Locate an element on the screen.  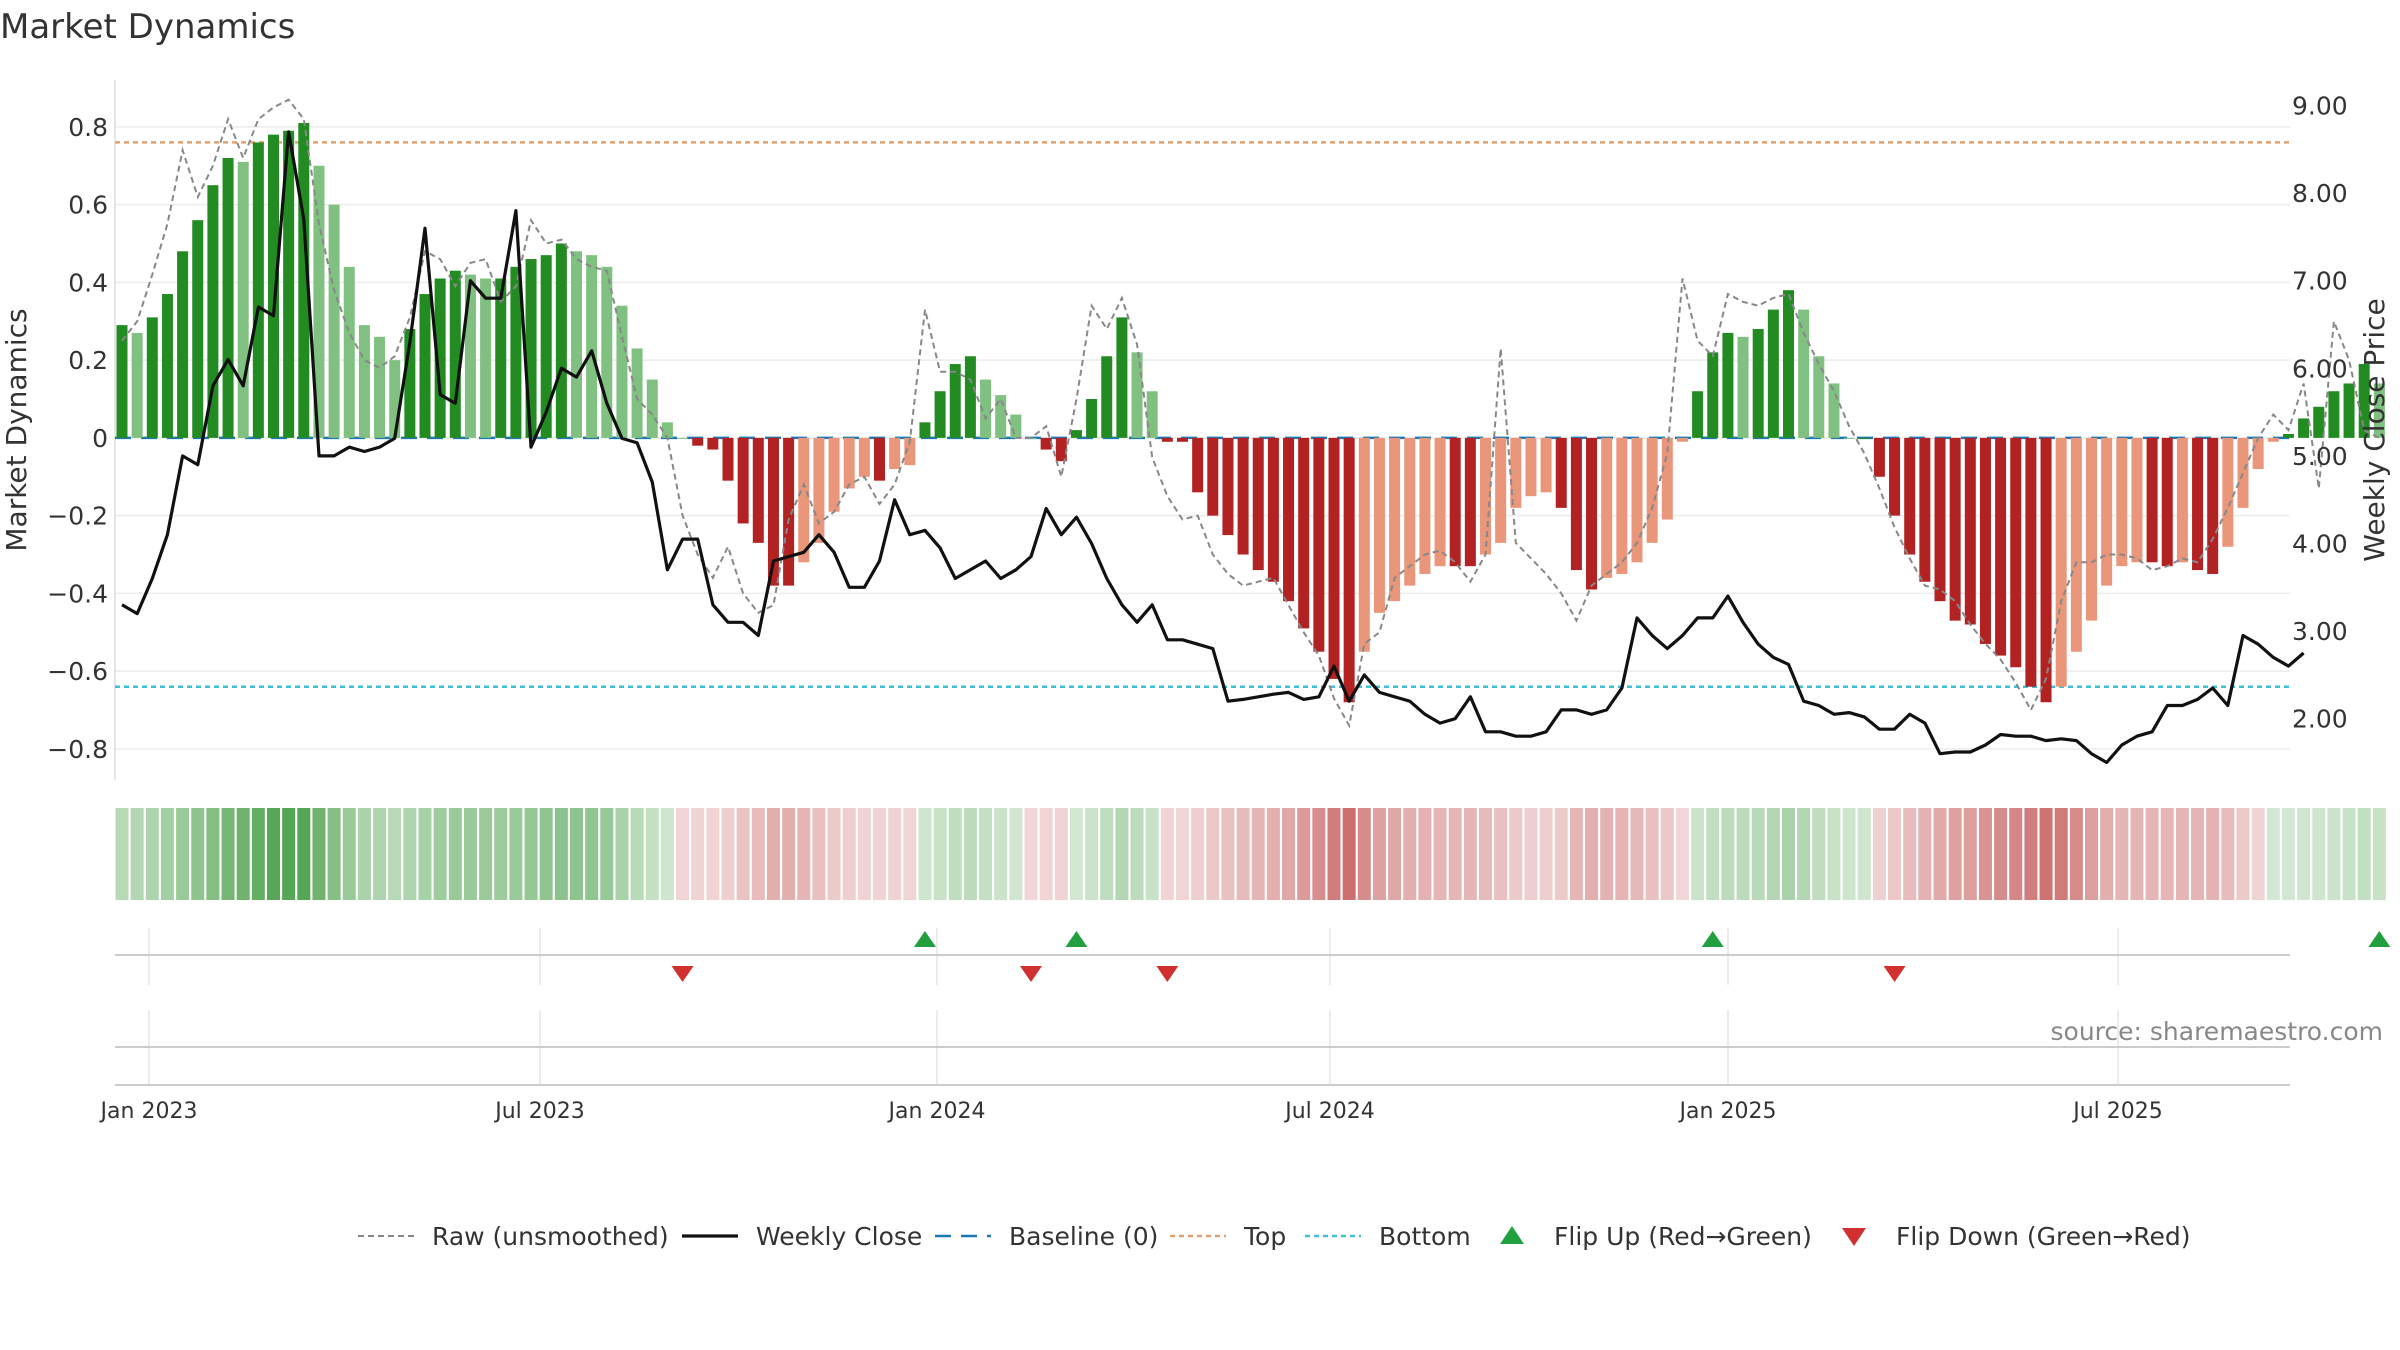
y2-tick-label: 4.00 is located at coordinates (2320, 543).